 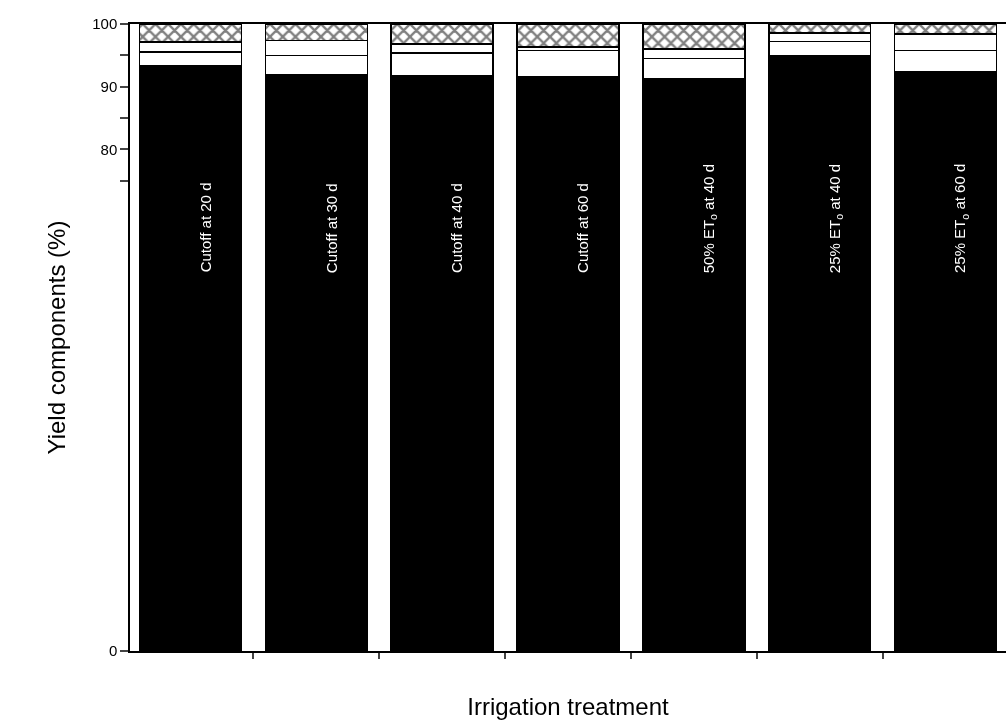 I want to click on y-tick-label: 0, so click(x=113, y=651).